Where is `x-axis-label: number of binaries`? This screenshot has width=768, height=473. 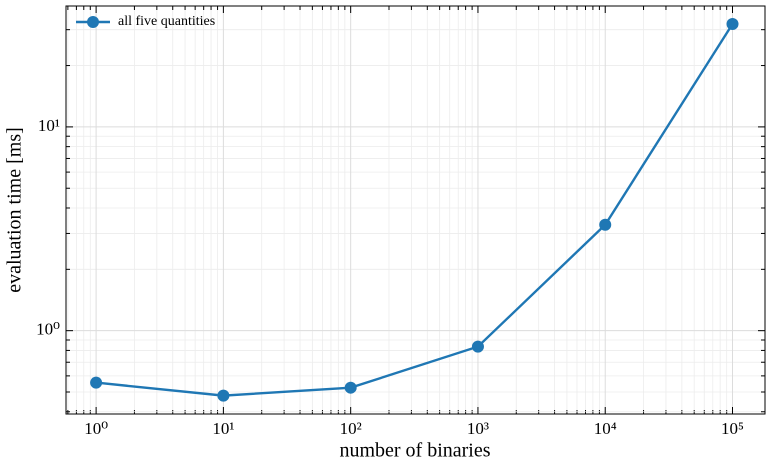
x-axis-label: number of binaries is located at coordinates (414, 451).